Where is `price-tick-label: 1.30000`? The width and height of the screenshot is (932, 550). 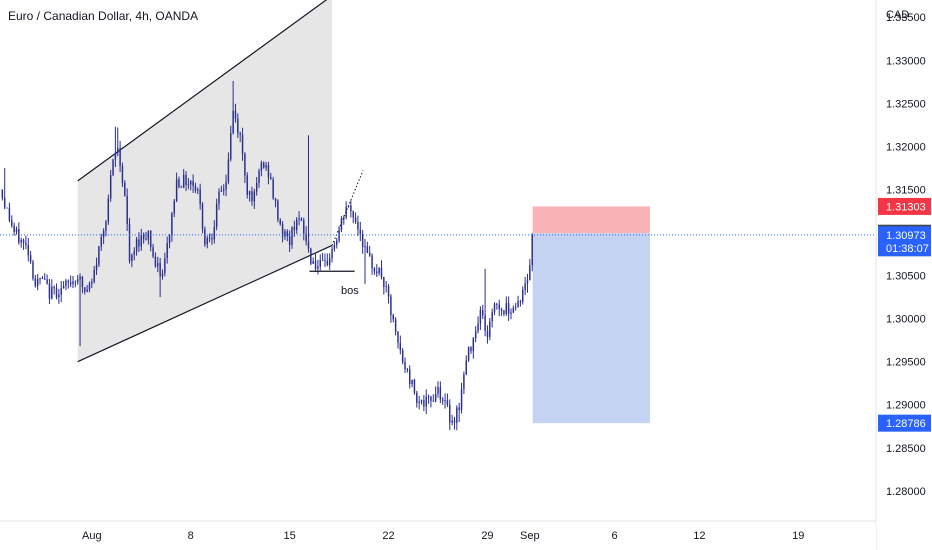 price-tick-label: 1.30000 is located at coordinates (906, 320).